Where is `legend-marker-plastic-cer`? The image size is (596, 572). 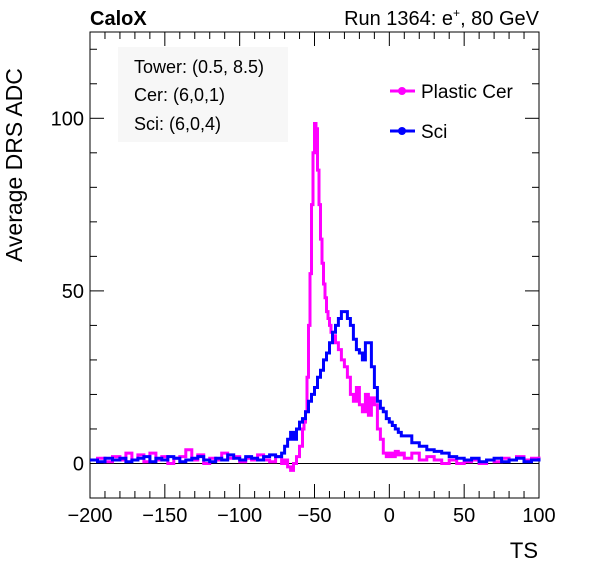 legend-marker-plastic-cer is located at coordinates (402, 91).